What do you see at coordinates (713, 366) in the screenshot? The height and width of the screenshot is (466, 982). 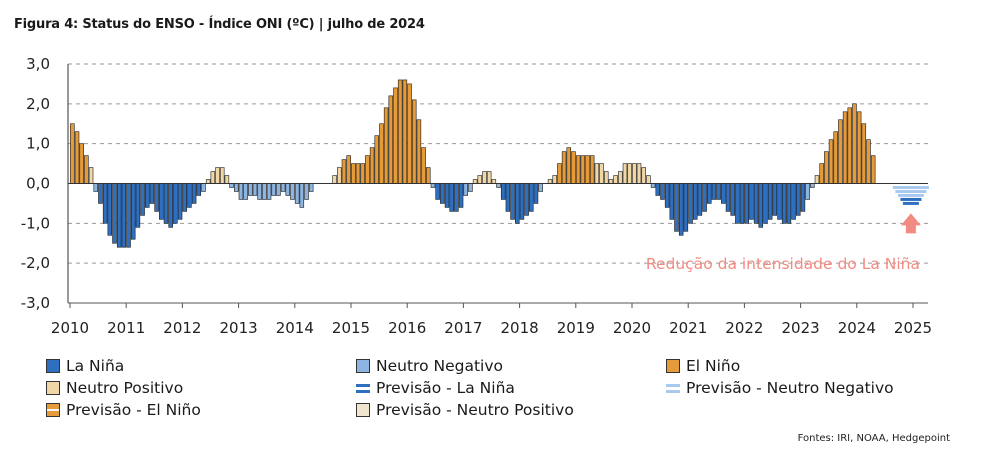 I see `legend-label: El Niño` at bounding box center [713, 366].